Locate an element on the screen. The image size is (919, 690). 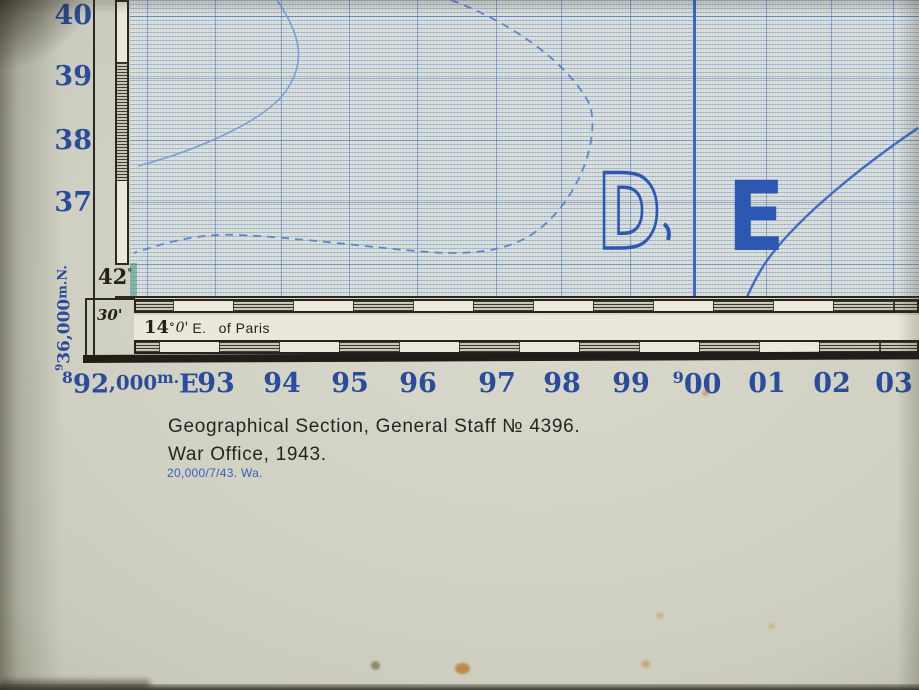
corner-minutes-label: 30' is located at coordinates (110, 315).